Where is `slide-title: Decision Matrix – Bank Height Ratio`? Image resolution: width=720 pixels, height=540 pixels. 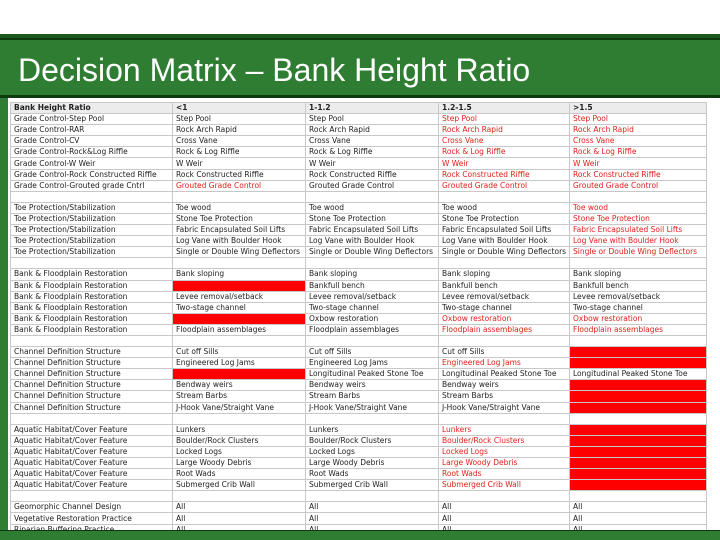 slide-title: Decision Matrix – Bank Height Ratio is located at coordinates (274, 70).